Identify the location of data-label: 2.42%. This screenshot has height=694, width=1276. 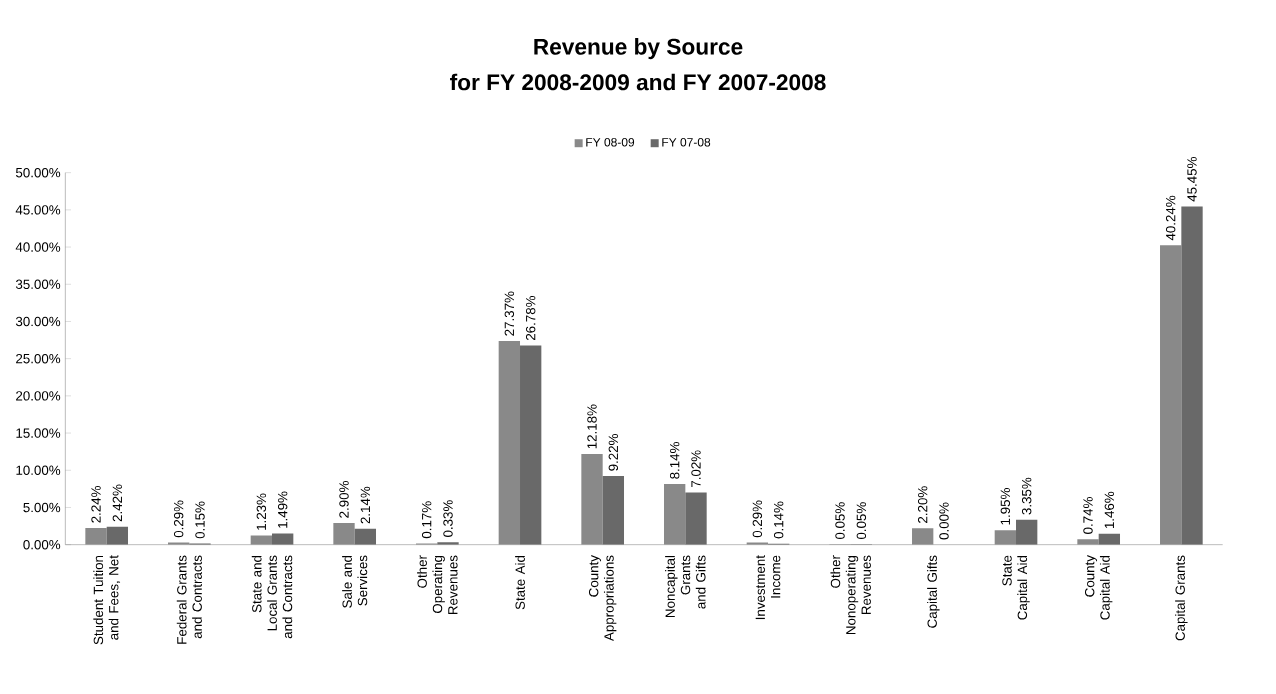
(117, 503).